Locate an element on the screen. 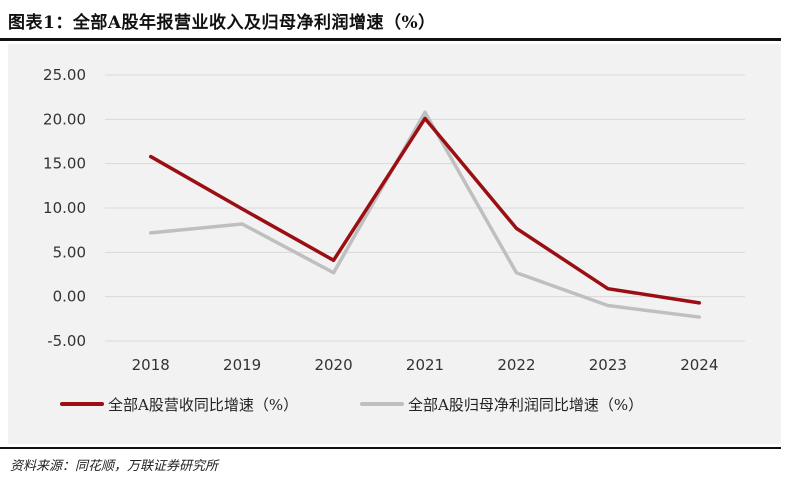 The width and height of the screenshot is (787, 477). y-tick-label: 10.00 is located at coordinates (64, 208).